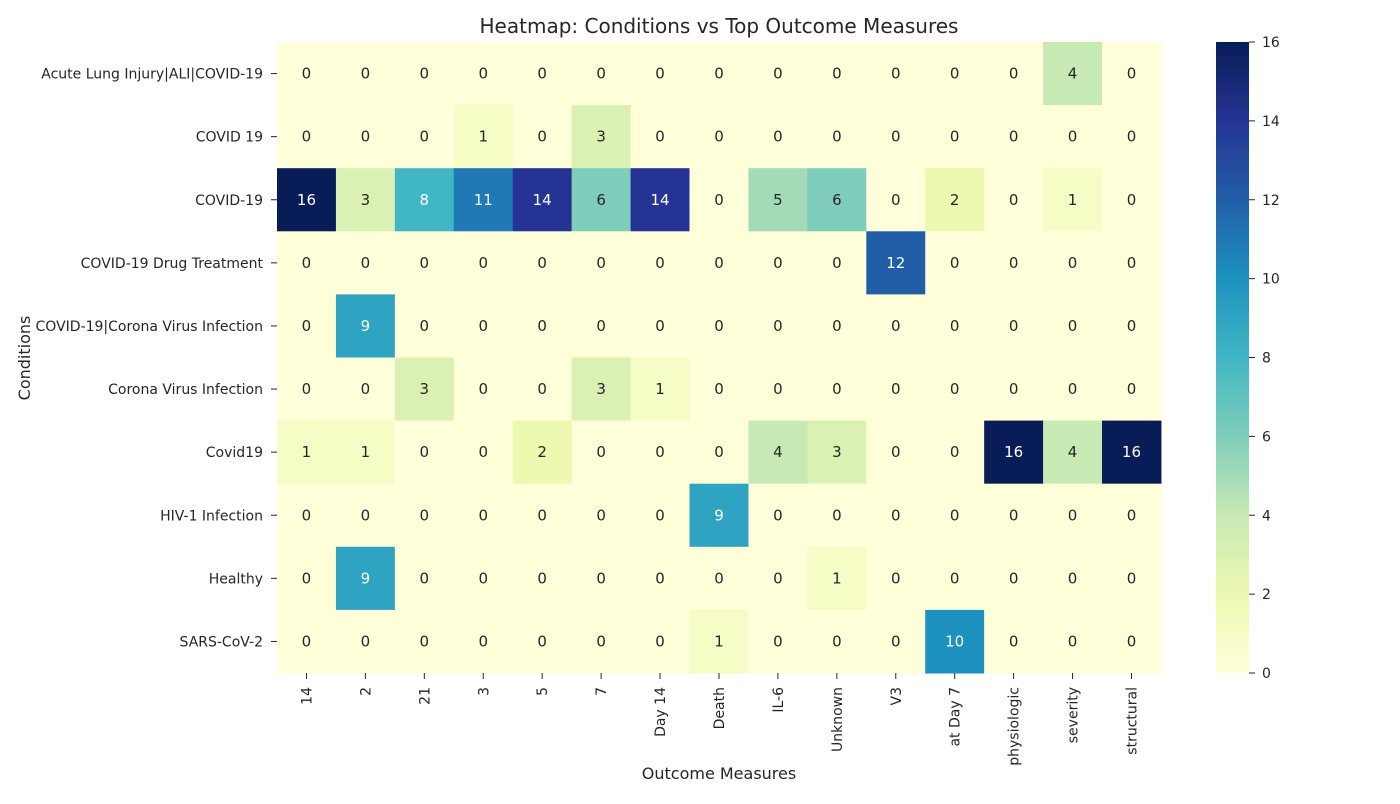  What do you see at coordinates (659, 200) in the screenshot?
I see `cell-value-label: 14` at bounding box center [659, 200].